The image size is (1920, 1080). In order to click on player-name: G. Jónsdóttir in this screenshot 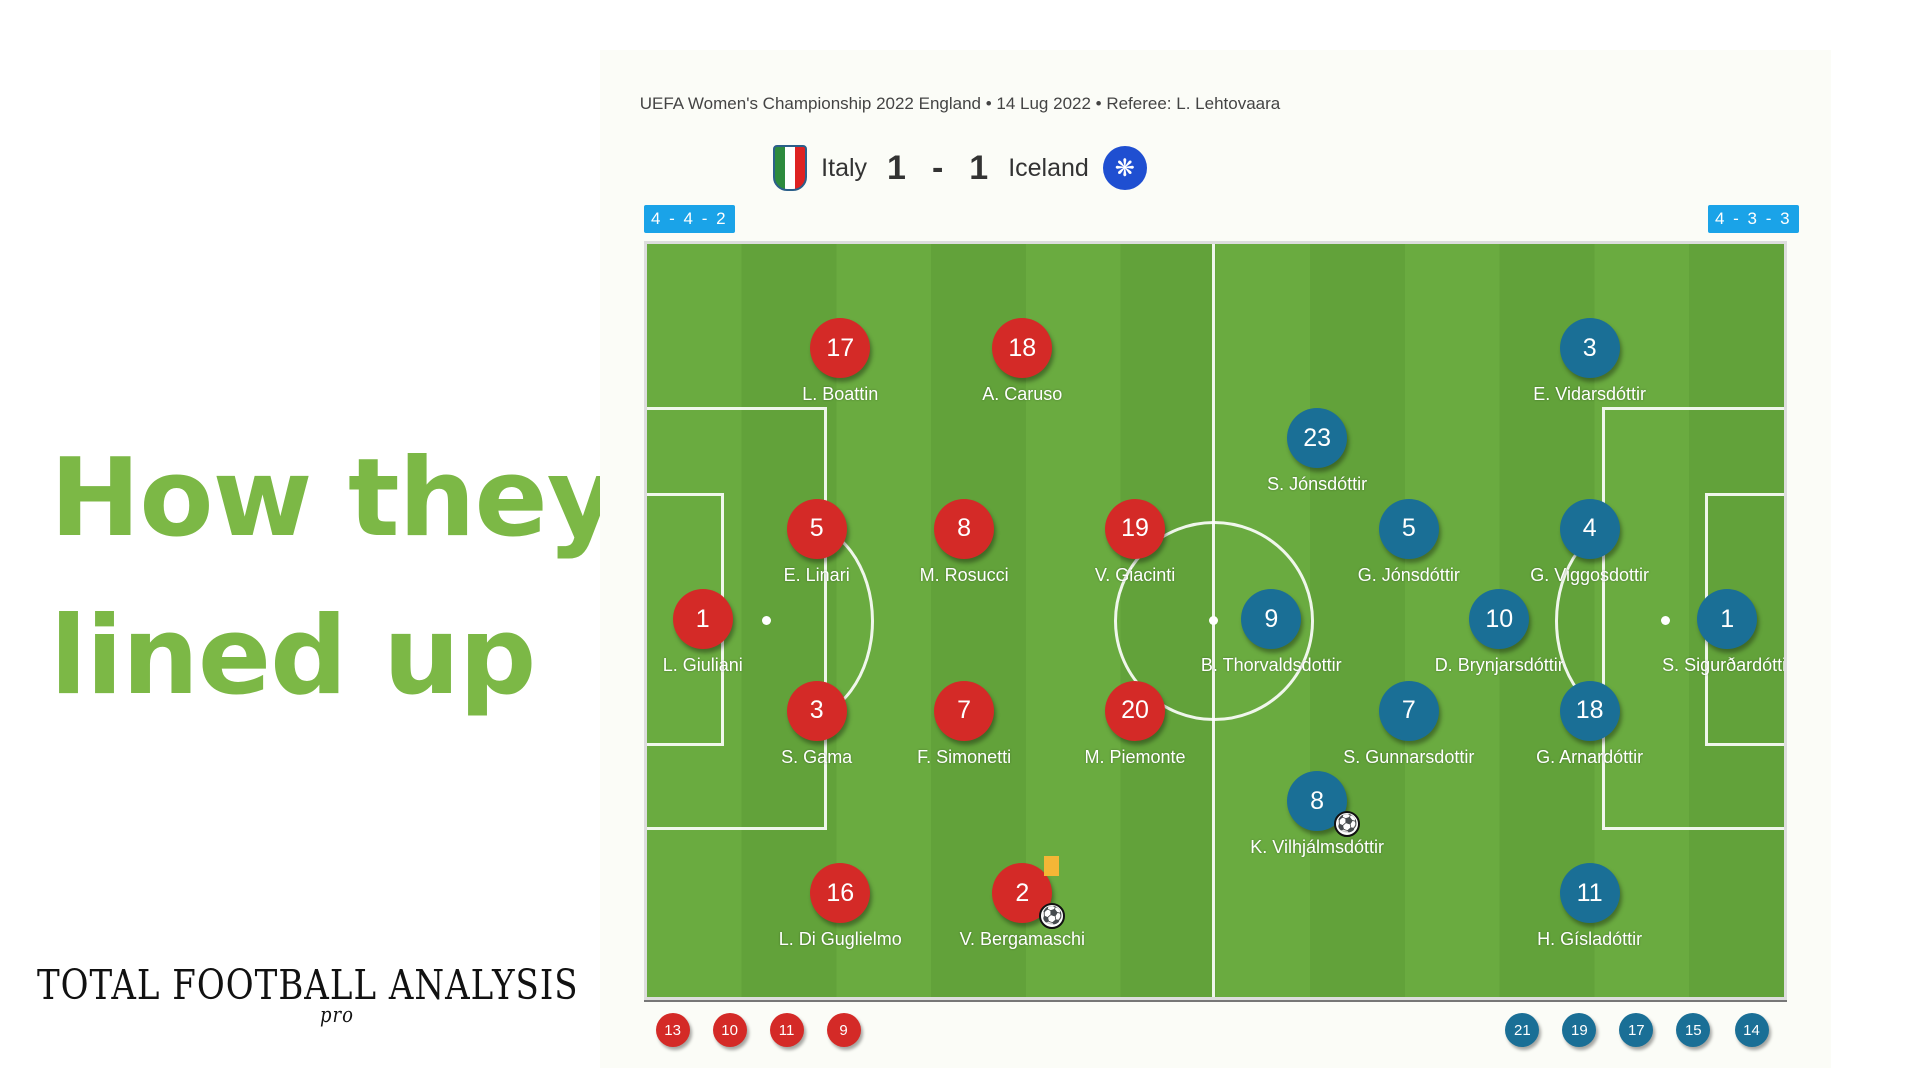, I will do `click(1408, 574)`.